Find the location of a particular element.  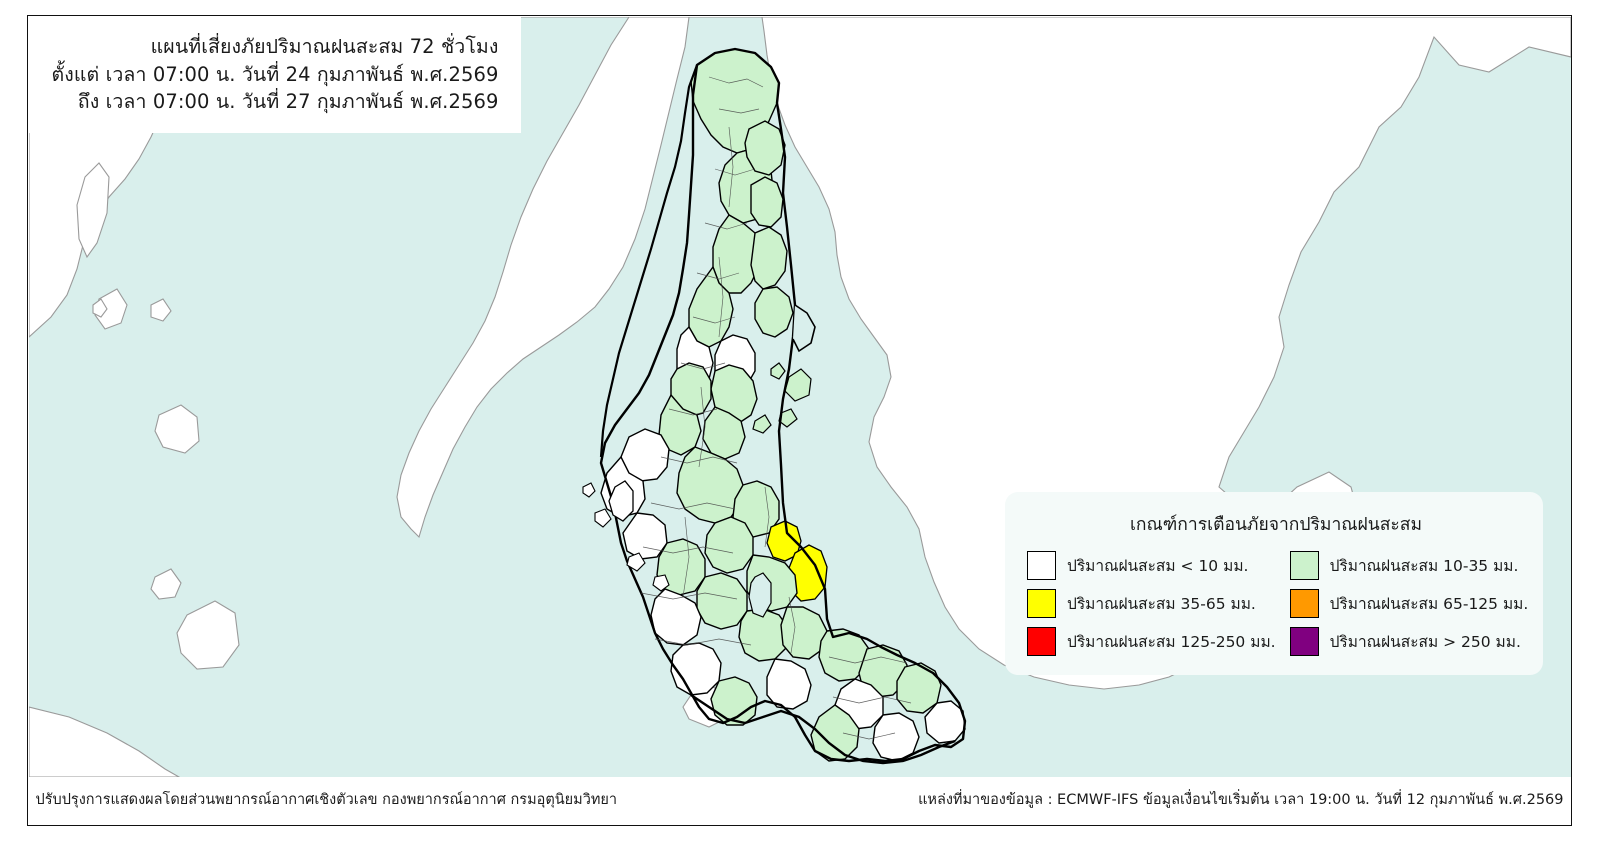

legend-label-35-65: ปริมาณฝนสะสม 35-65 มม. is located at coordinates (1161, 604).